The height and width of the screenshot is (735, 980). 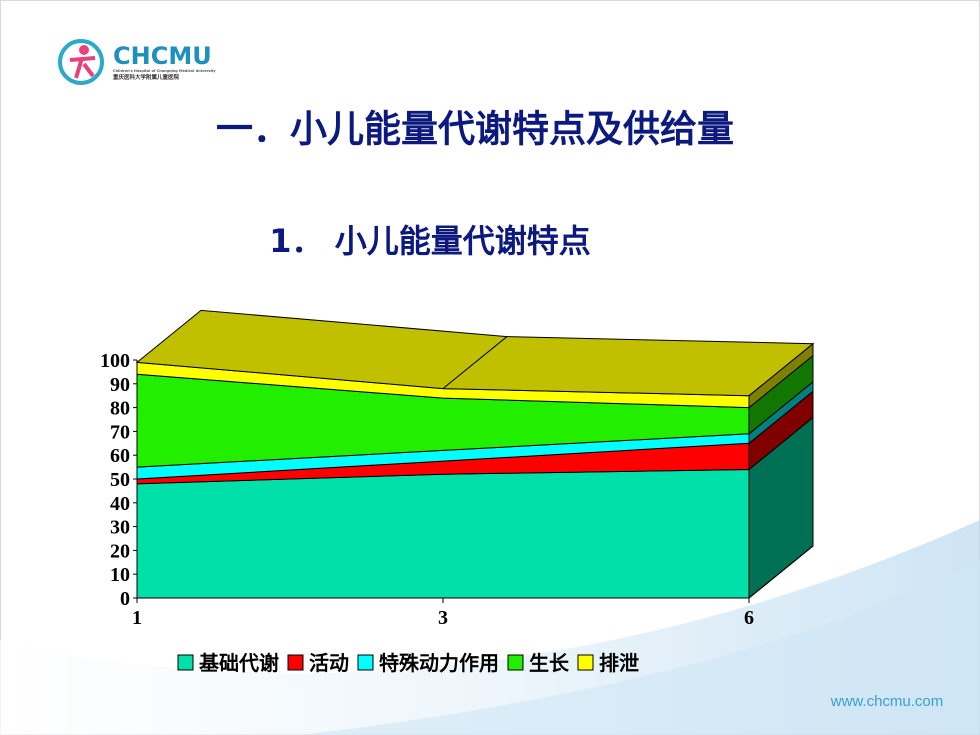 What do you see at coordinates (120, 385) in the screenshot?
I see `y-tick-label: 90` at bounding box center [120, 385].